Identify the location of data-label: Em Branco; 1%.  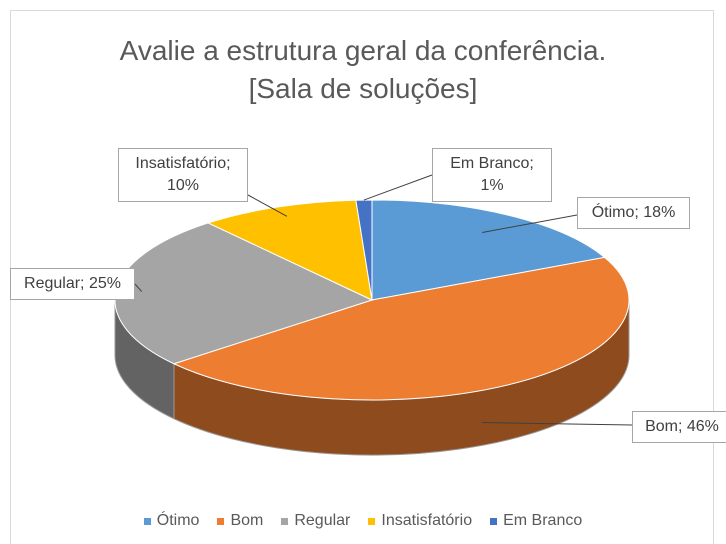
(492, 175).